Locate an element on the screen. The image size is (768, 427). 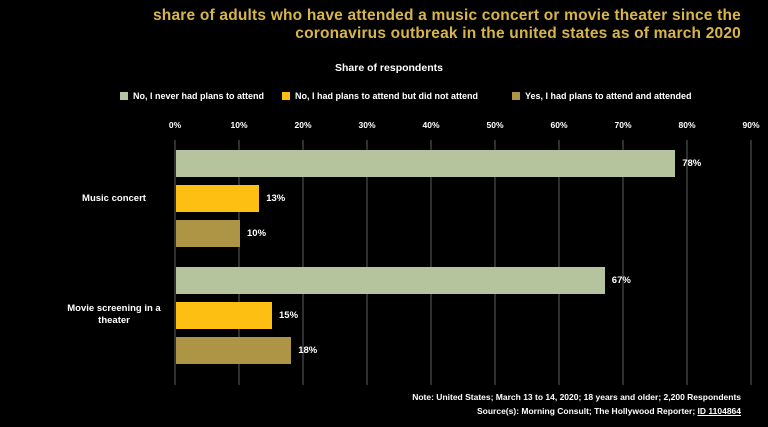
bar-value-label: 10% is located at coordinates (257, 233).